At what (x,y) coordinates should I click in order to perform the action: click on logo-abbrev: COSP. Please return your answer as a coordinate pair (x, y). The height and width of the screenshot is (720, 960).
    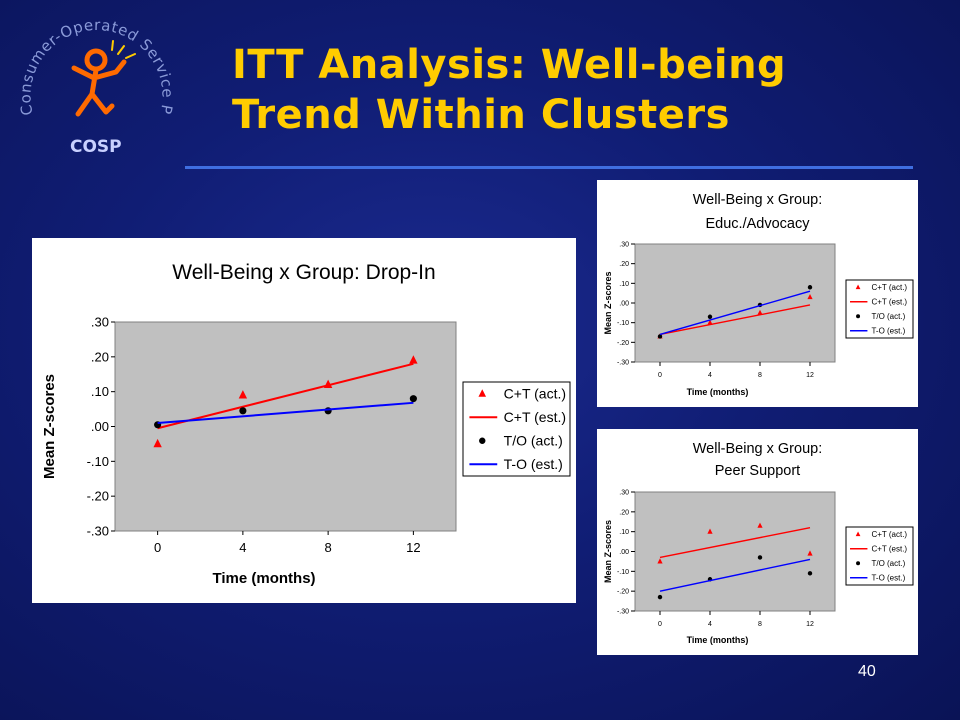
    Looking at the image, I should click on (96, 147).